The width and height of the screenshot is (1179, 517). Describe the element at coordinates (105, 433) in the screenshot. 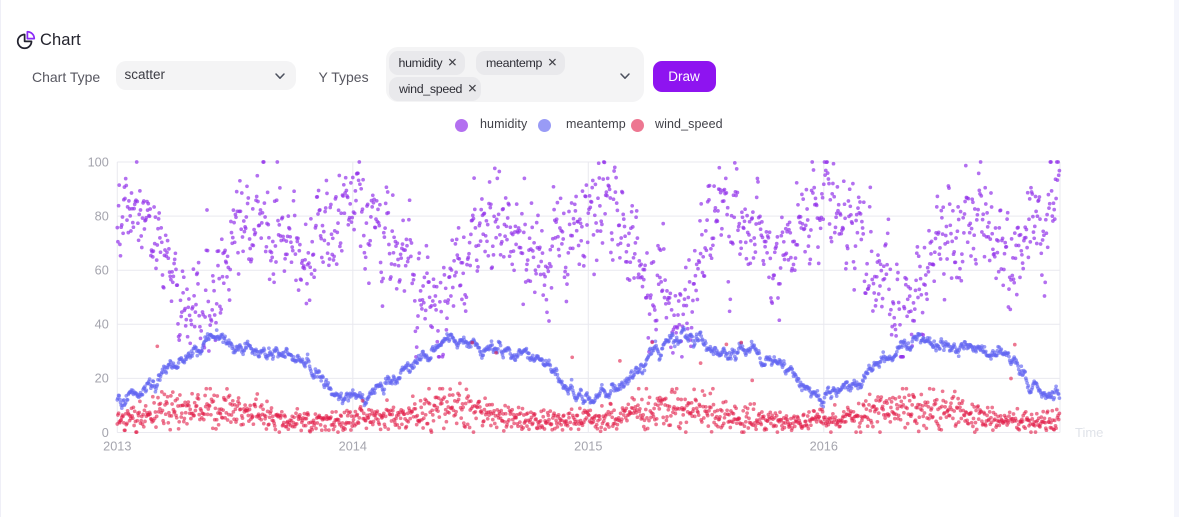

I see `svg-text: 0` at that location.